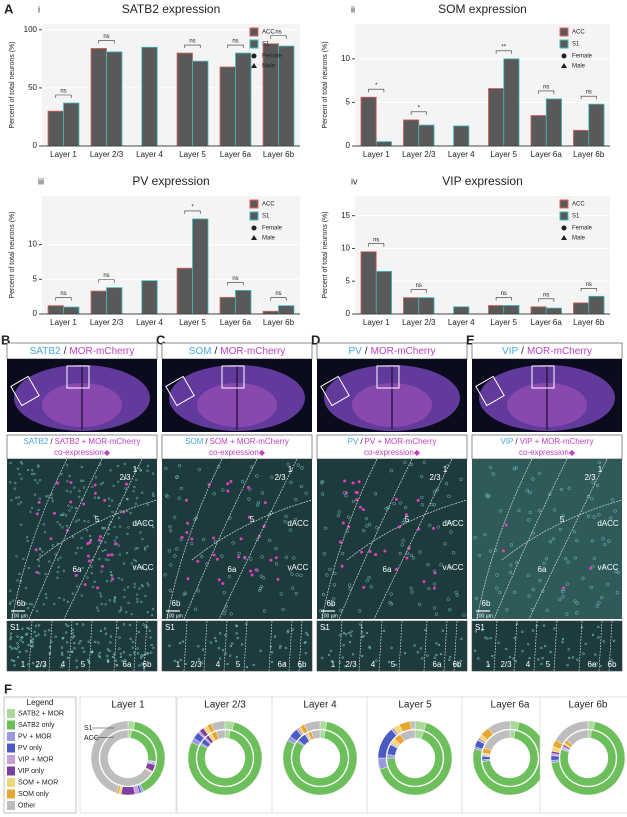 The height and width of the screenshot is (817, 627). Describe the element at coordinates (35, 313) in the screenshot. I see `y-tick-label: 0` at that location.